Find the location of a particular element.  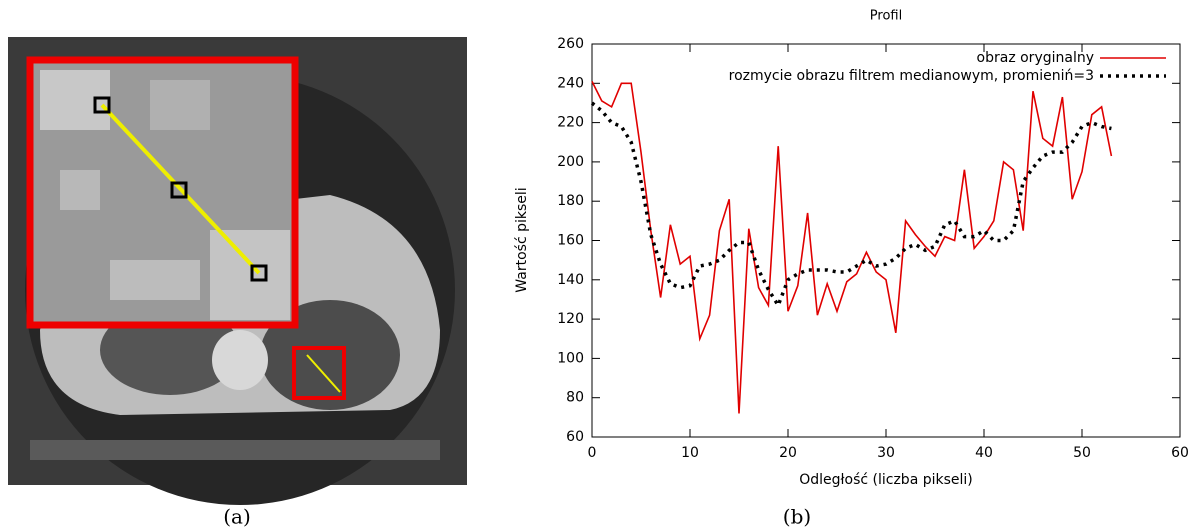

y-tick-label: 200 is located at coordinates (570, 162).